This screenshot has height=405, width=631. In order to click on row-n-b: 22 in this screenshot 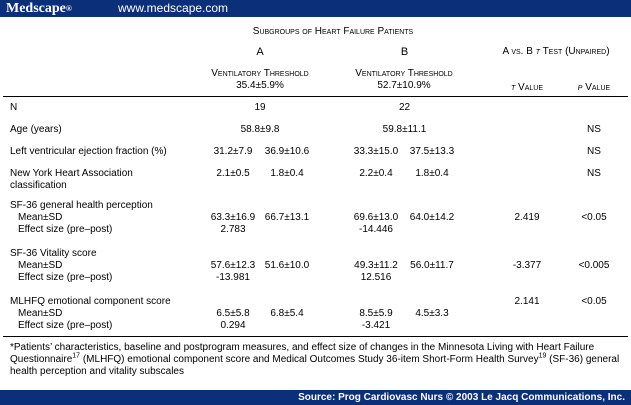, I will do `click(404, 107)`.